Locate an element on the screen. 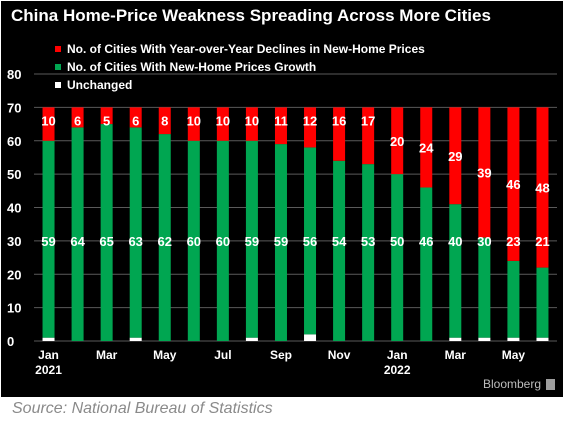  data-label-declines: 24 is located at coordinates (426, 147).